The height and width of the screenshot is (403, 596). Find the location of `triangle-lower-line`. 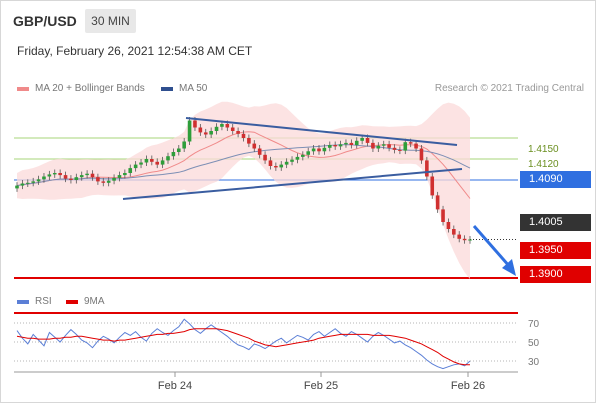

triangle-lower-line is located at coordinates (292, 184).